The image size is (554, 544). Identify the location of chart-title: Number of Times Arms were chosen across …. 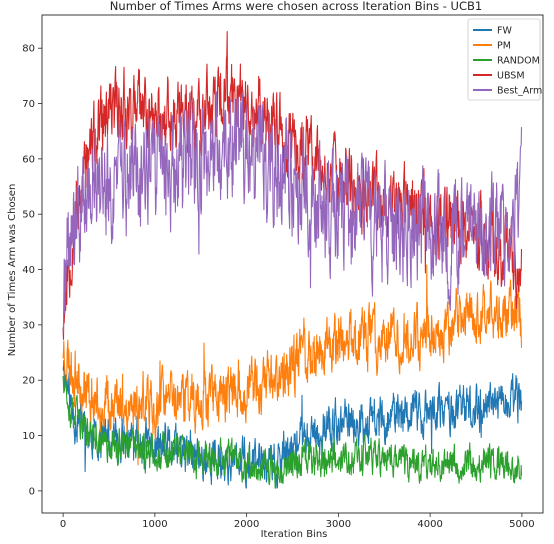
(296, 6).